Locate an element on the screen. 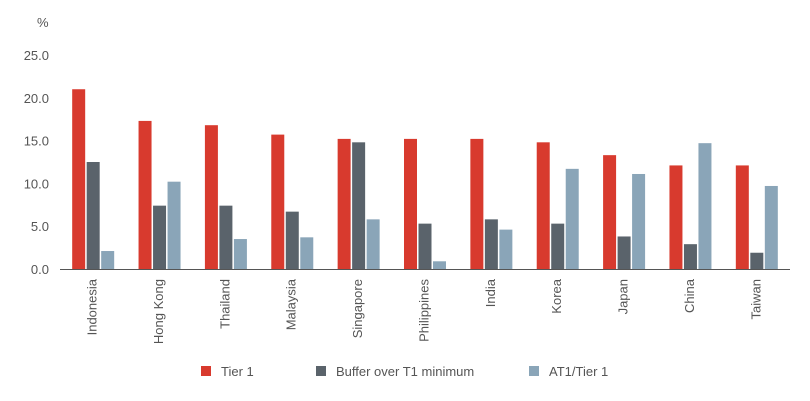  x-tick-label: China is located at coordinates (689, 295).